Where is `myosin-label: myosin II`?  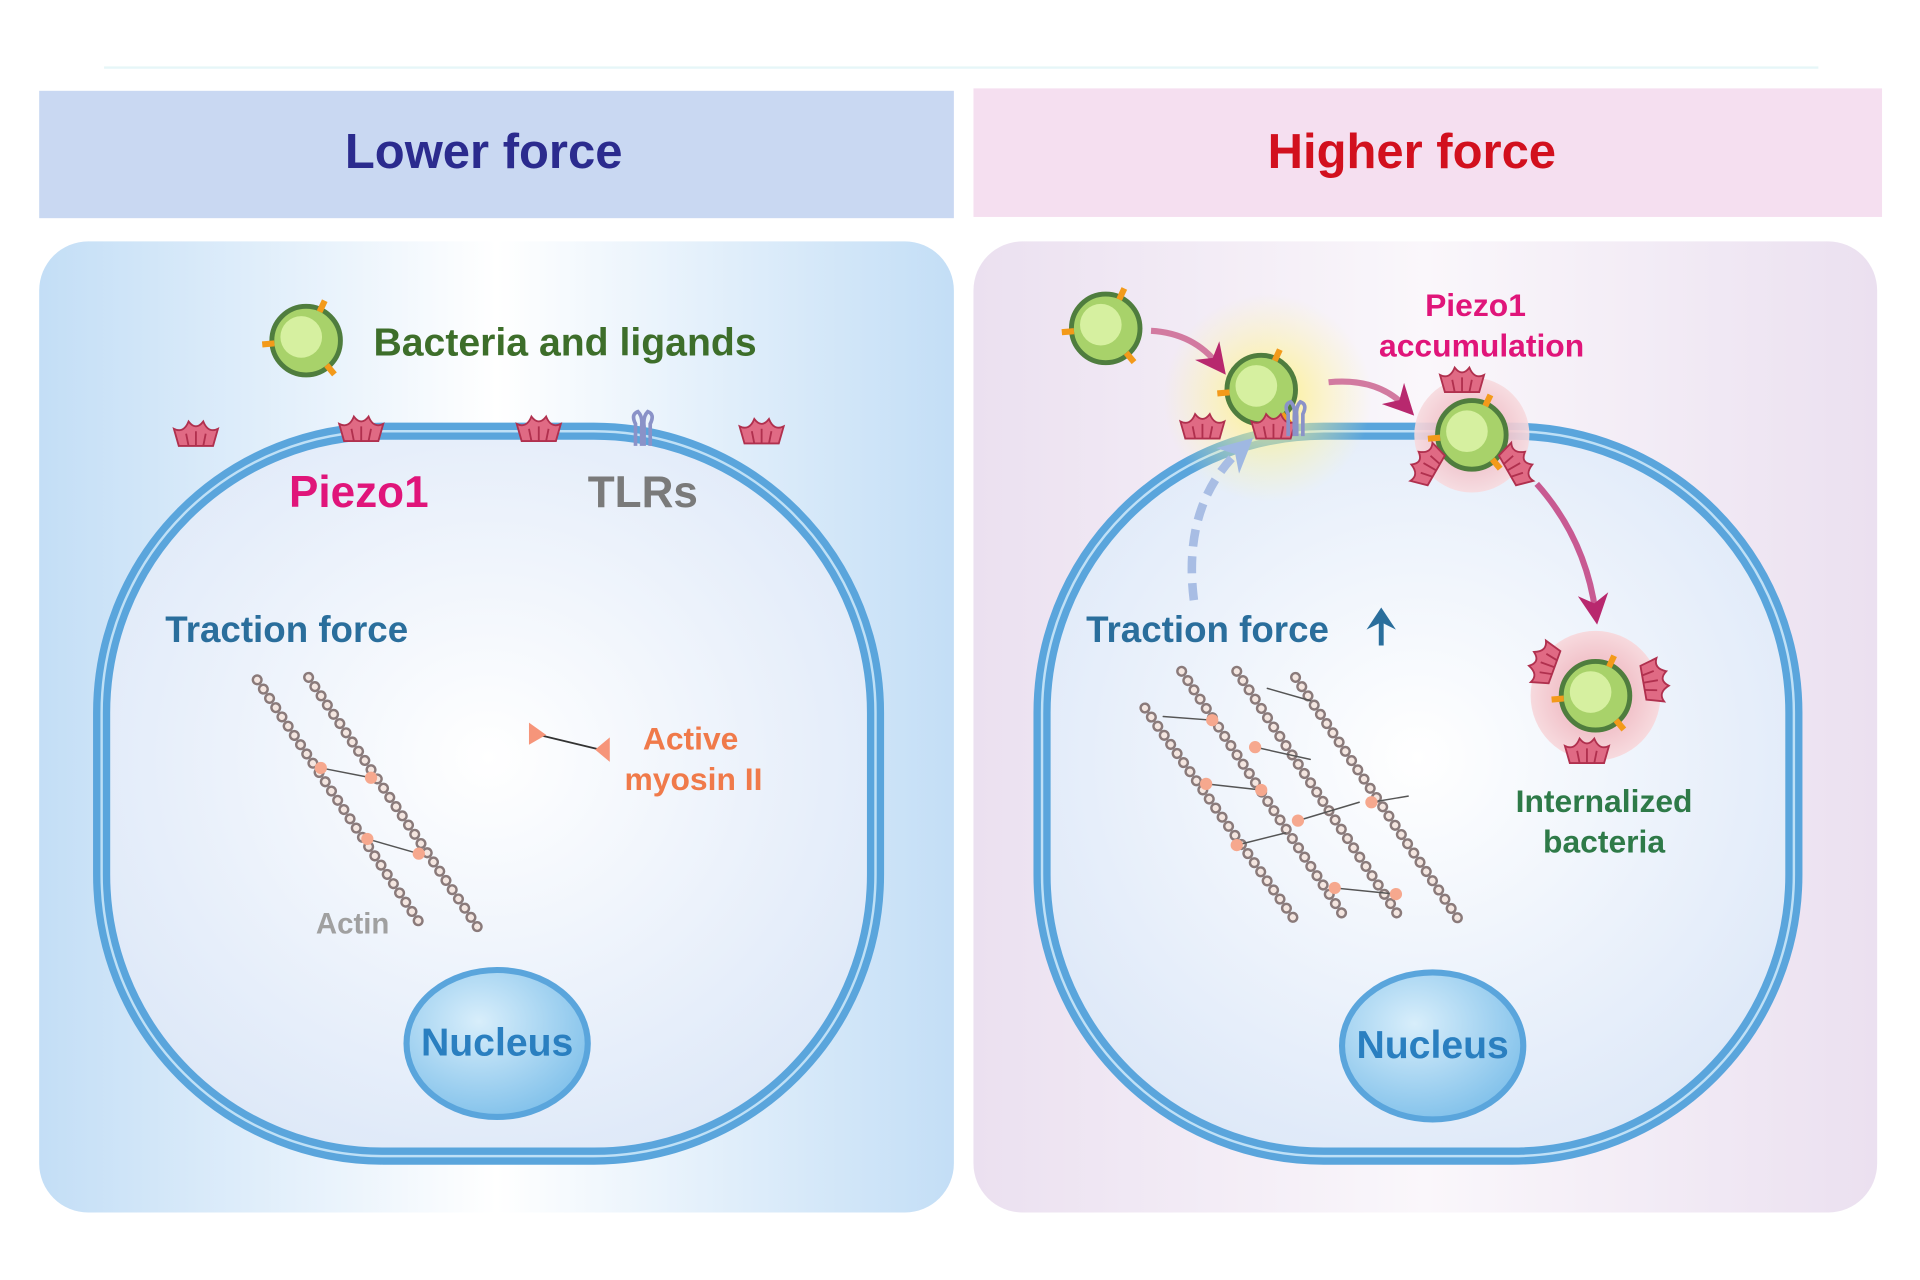 myosin-label: myosin II is located at coordinates (693, 779).